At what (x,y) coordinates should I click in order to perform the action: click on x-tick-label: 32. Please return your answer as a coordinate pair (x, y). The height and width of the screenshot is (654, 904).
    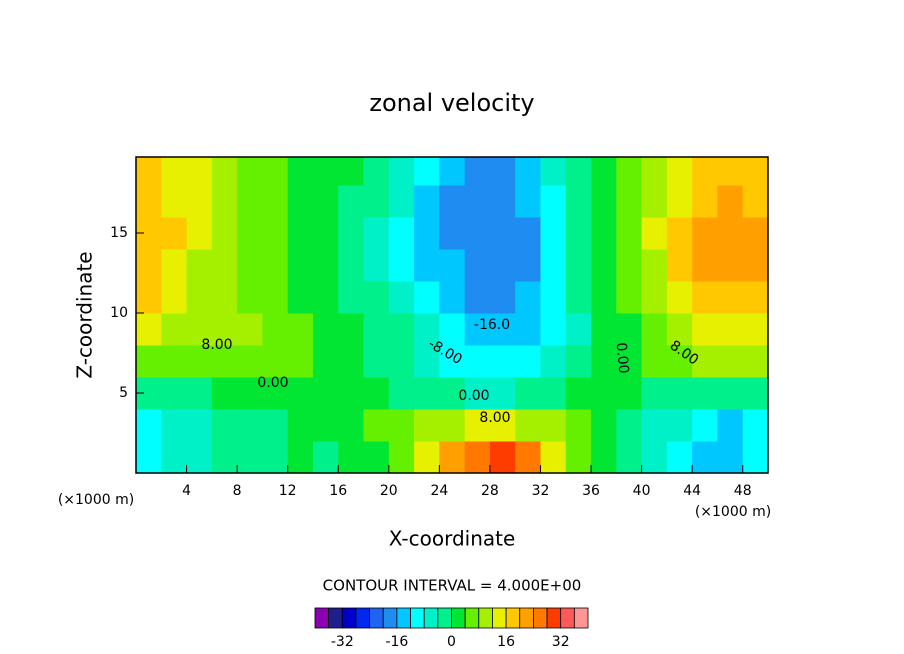
    Looking at the image, I should click on (541, 491).